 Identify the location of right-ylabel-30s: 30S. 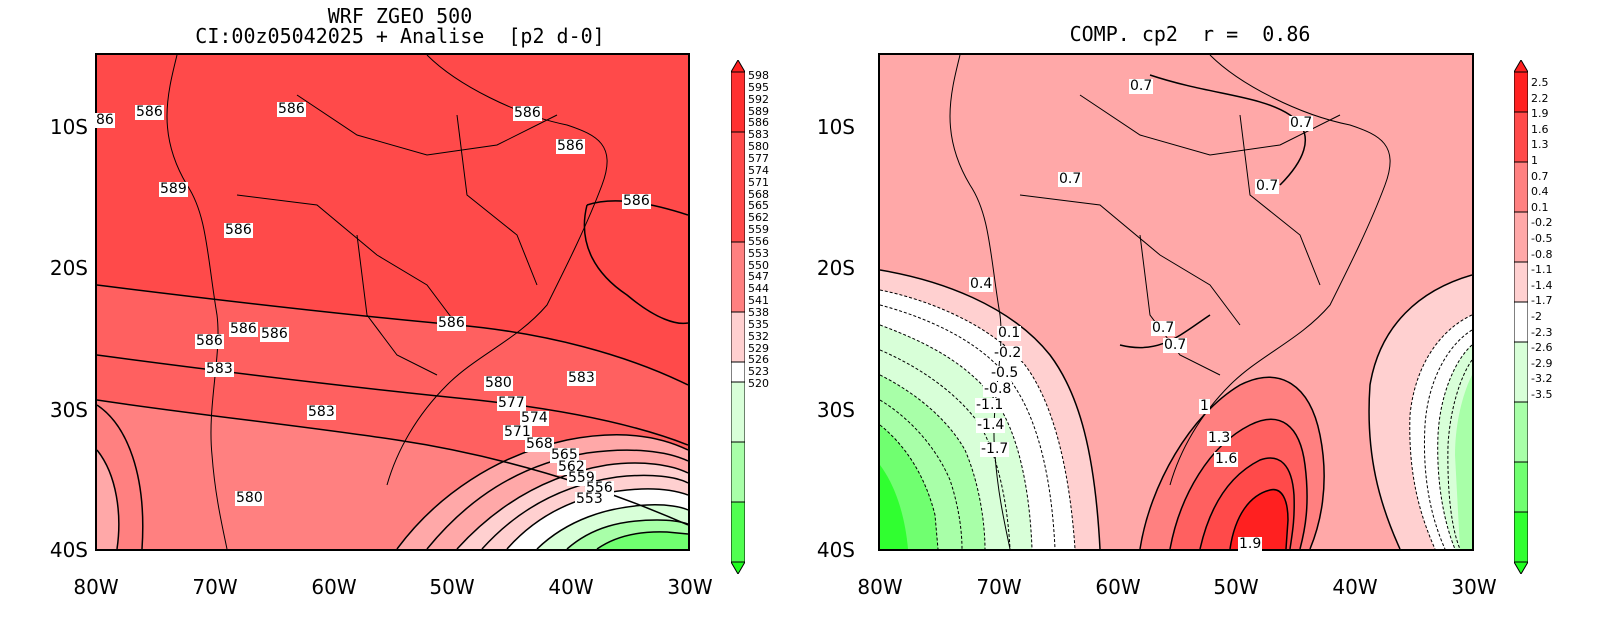
(835, 410).